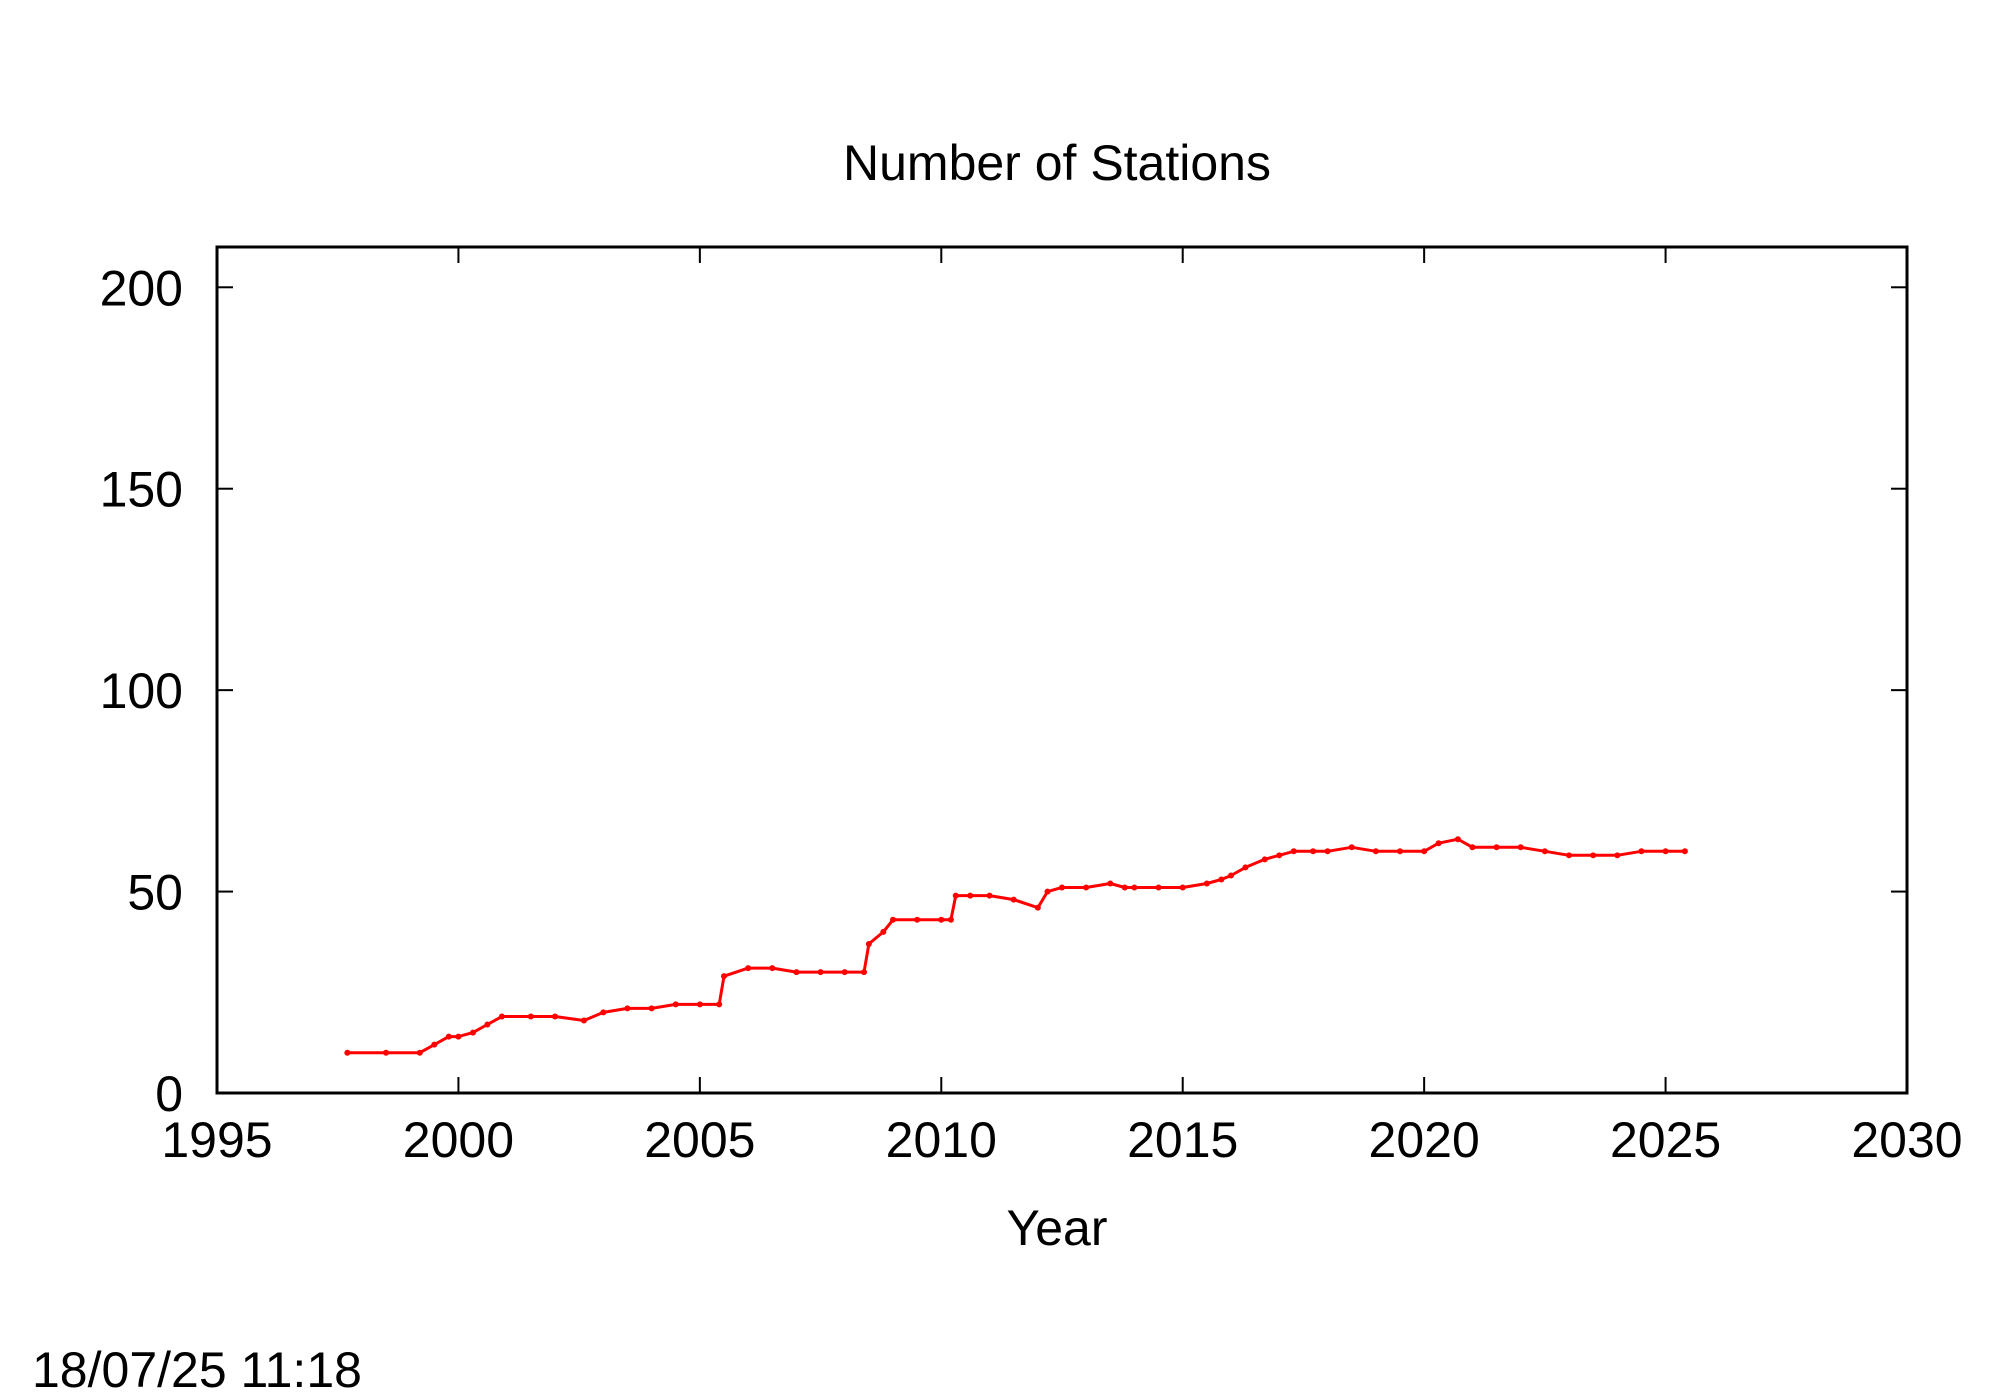  I want to click on x-tick-label: 2030, so click(1906, 1140).